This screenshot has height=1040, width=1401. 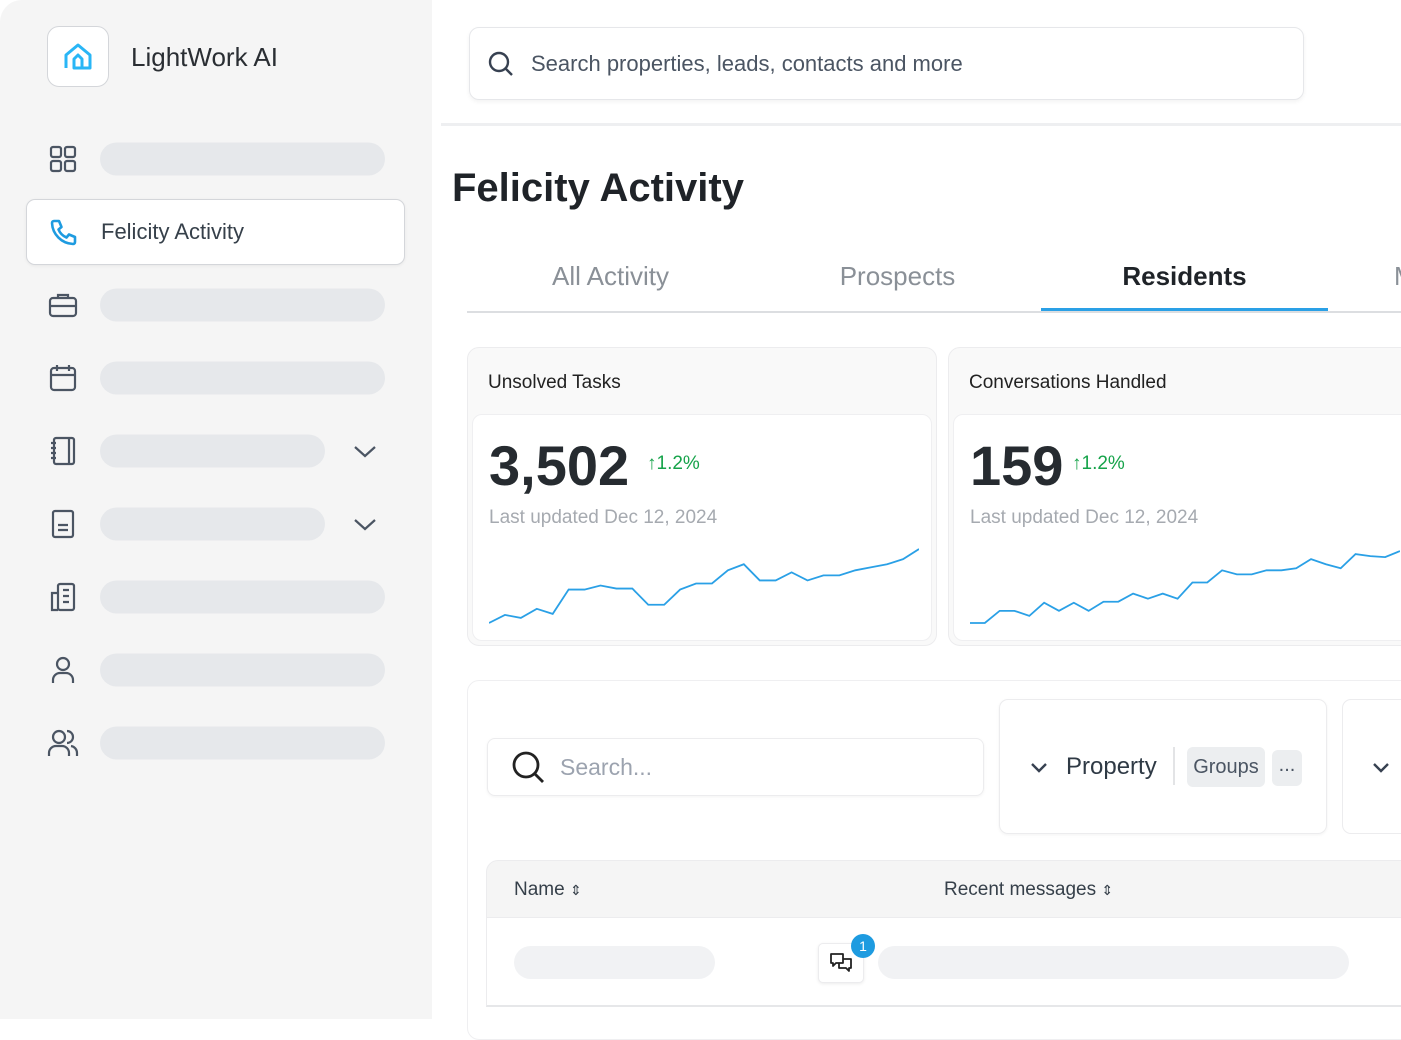 I want to click on global-search, so click(x=886, y=63).